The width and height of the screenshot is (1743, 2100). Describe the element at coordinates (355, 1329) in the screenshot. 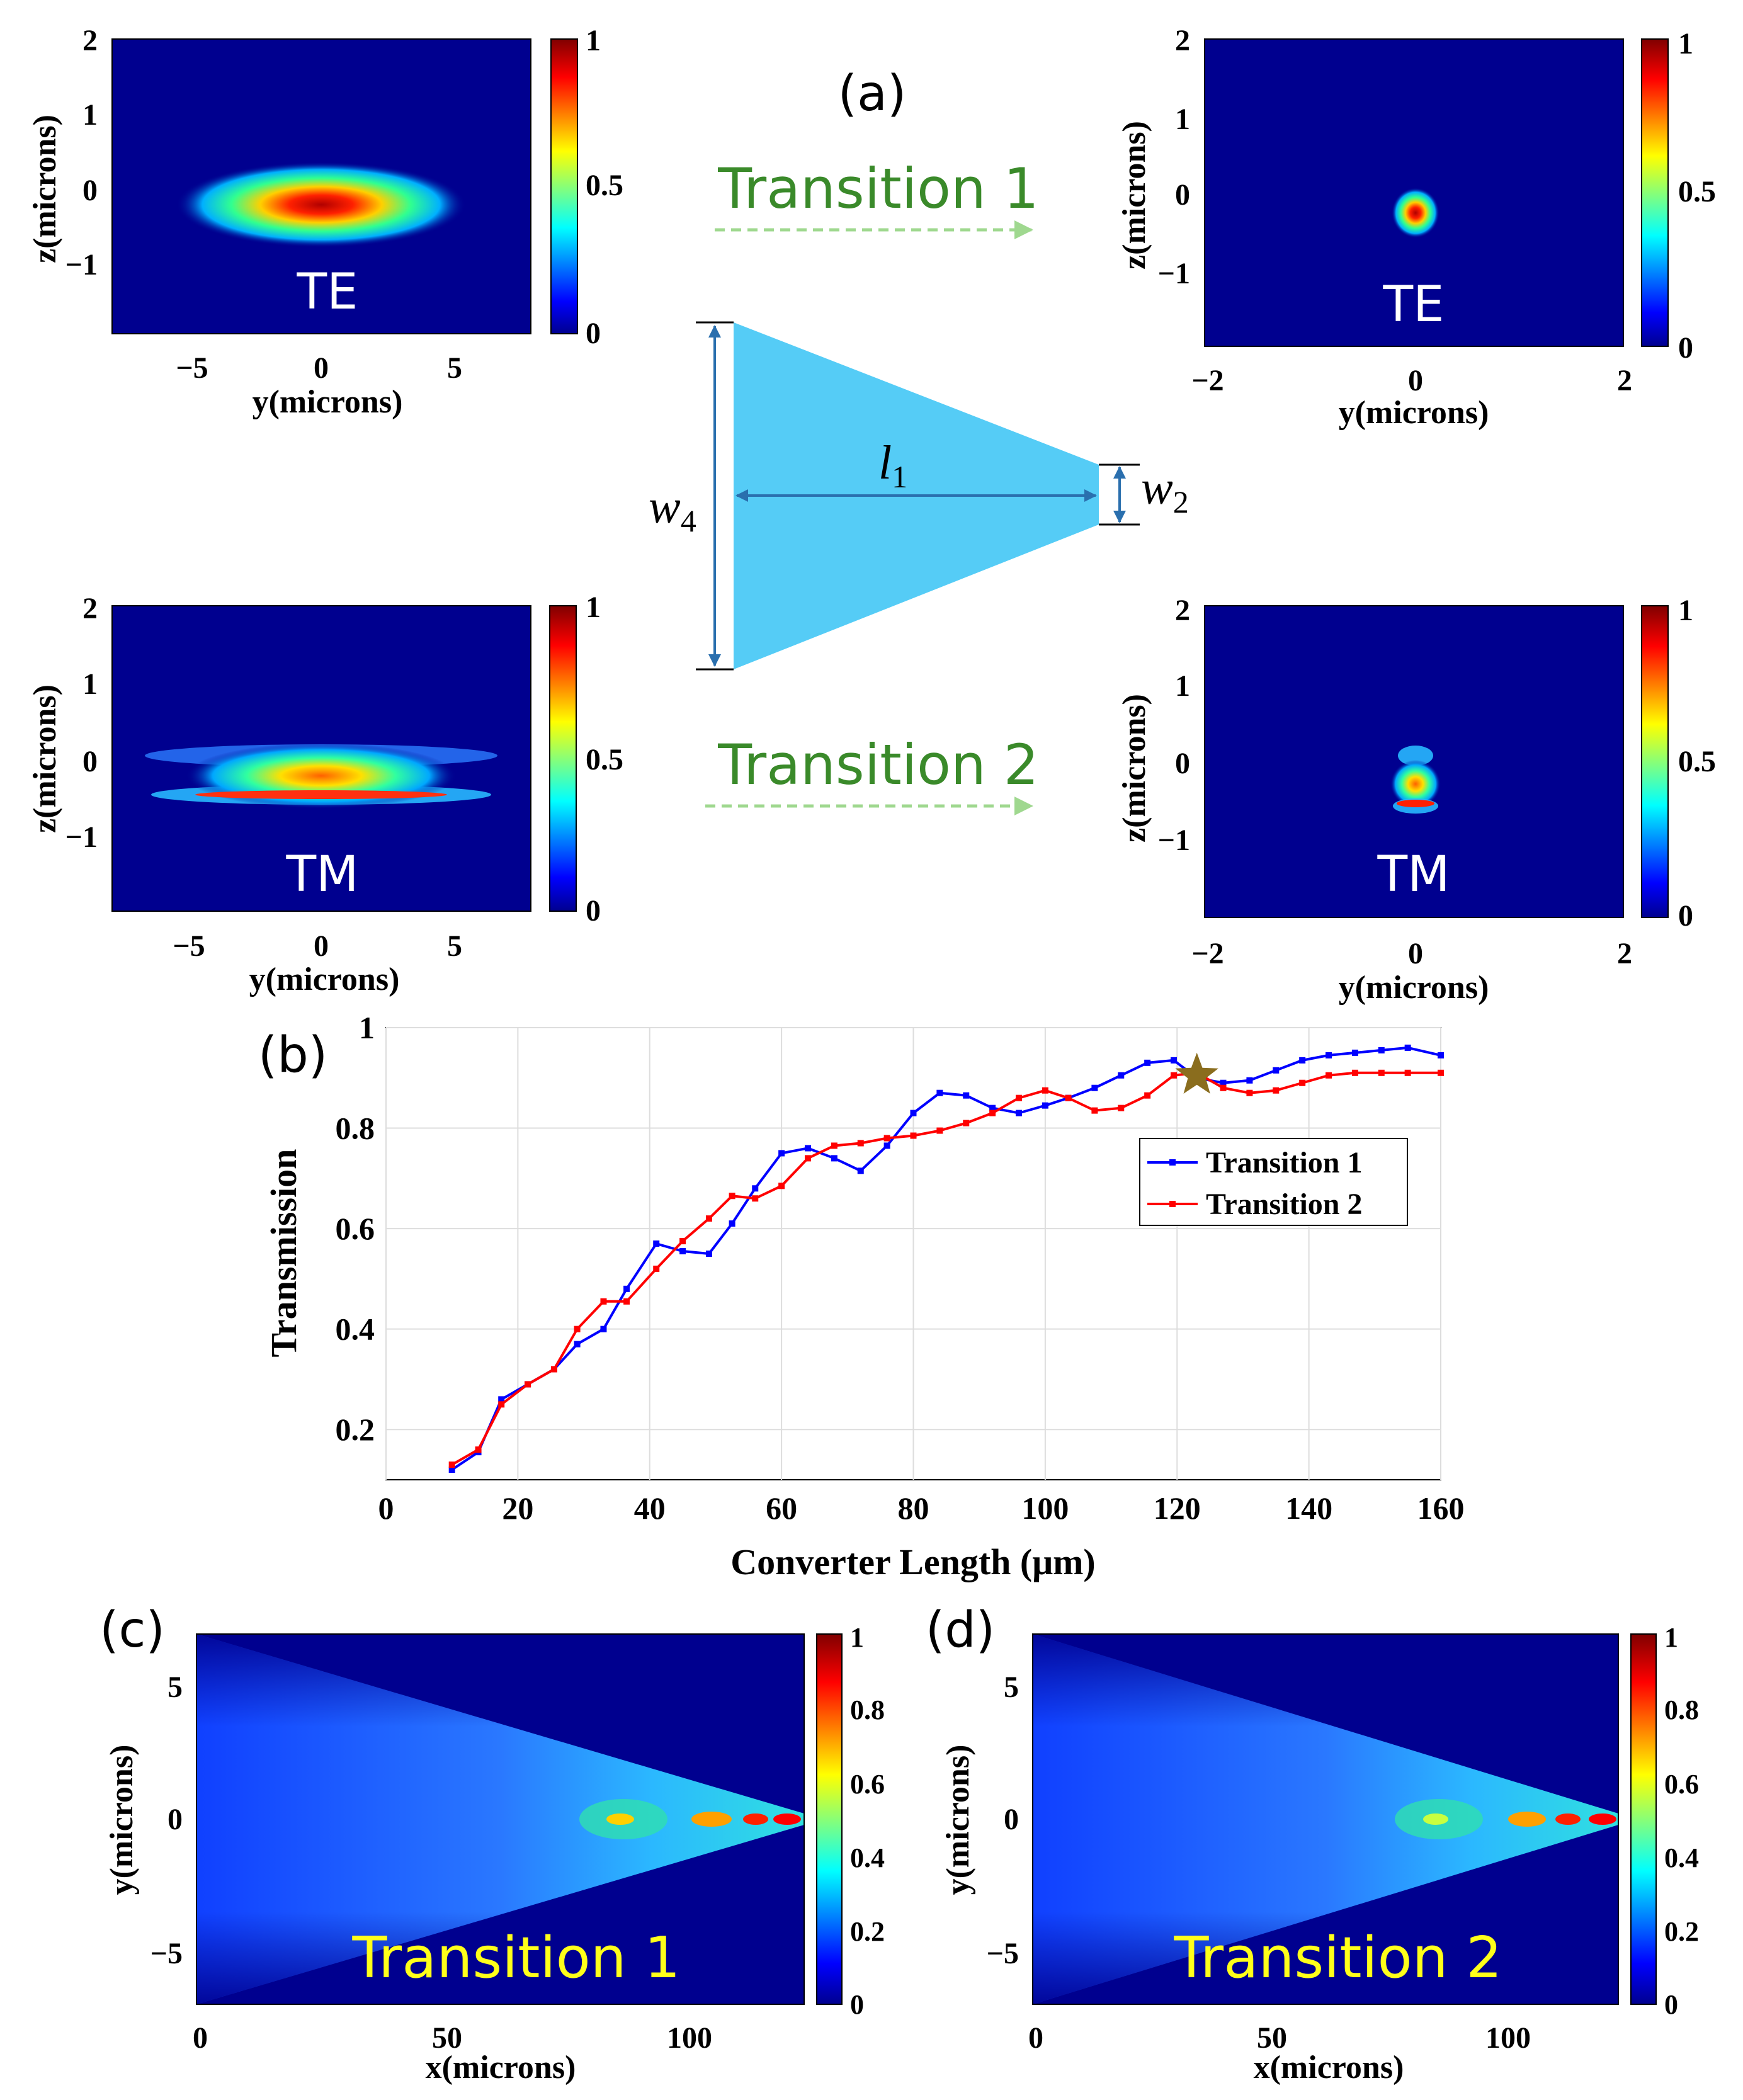

I see `chart-y-tick: 0.4` at that location.